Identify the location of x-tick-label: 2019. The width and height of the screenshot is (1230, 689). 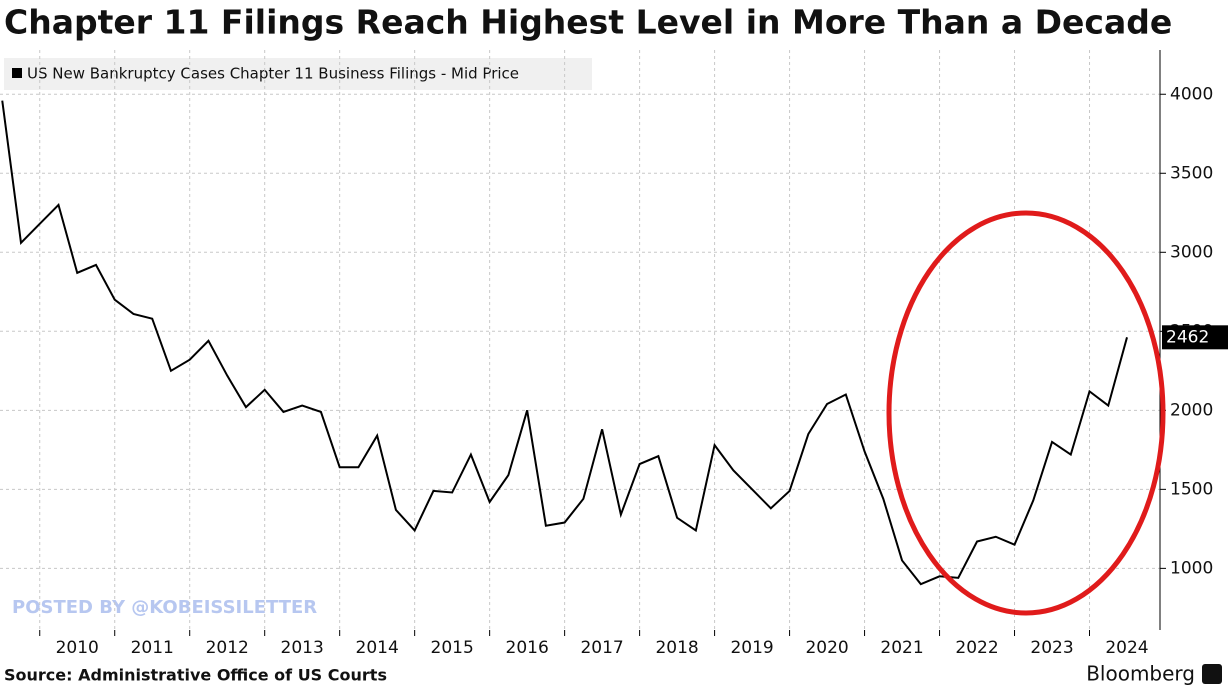
(751, 648).